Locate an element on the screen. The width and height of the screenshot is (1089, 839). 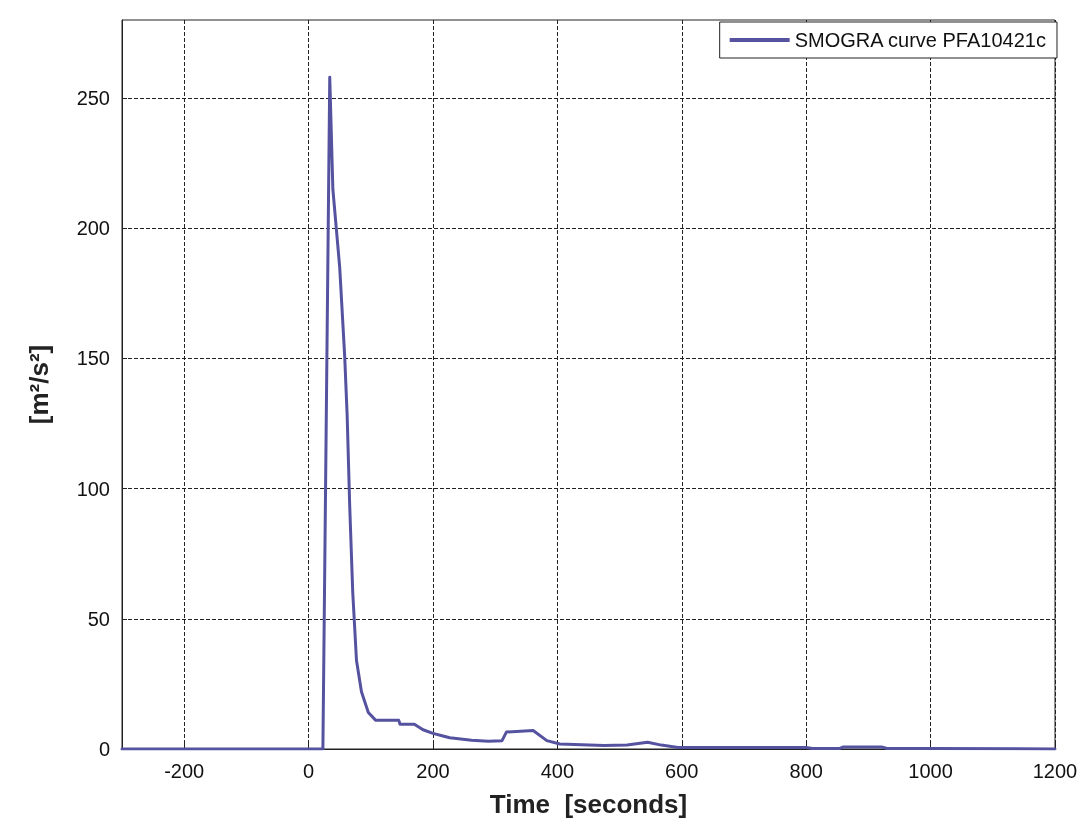
y-axis-title: [m²/s²] is located at coordinates (39, 384).